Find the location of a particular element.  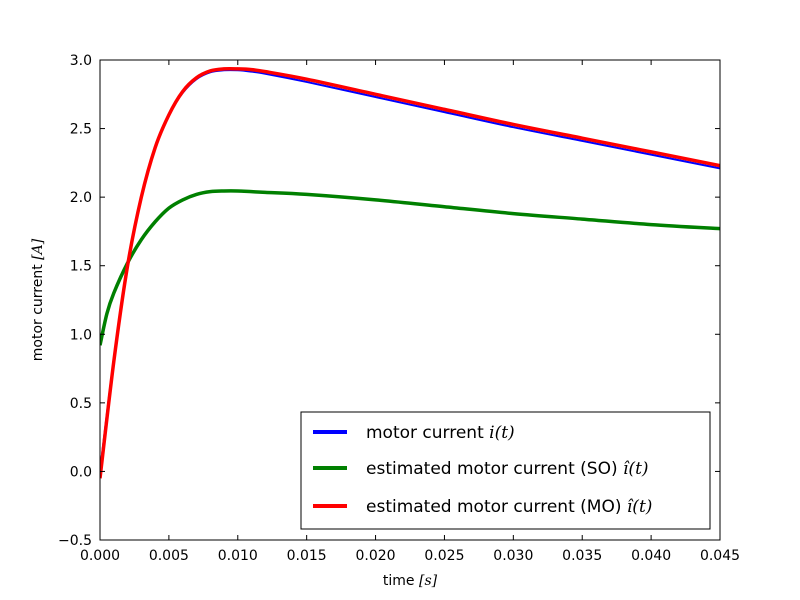

y-tick-label: 2.0 is located at coordinates (81, 198).